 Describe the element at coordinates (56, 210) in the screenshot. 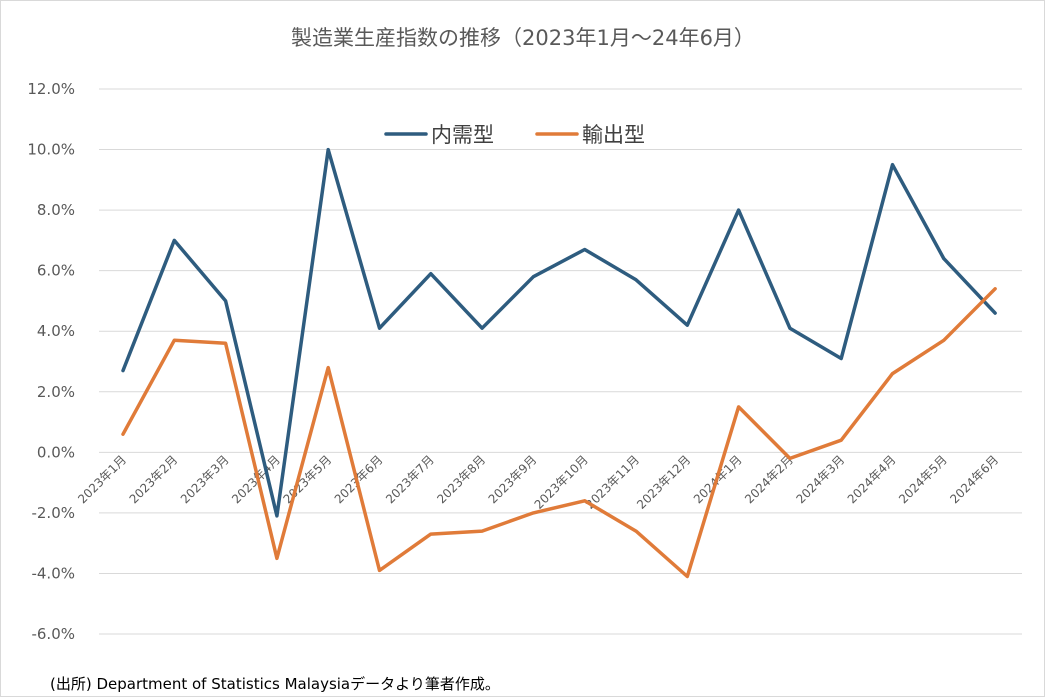

I see `y-tick-label: 8.0%` at that location.